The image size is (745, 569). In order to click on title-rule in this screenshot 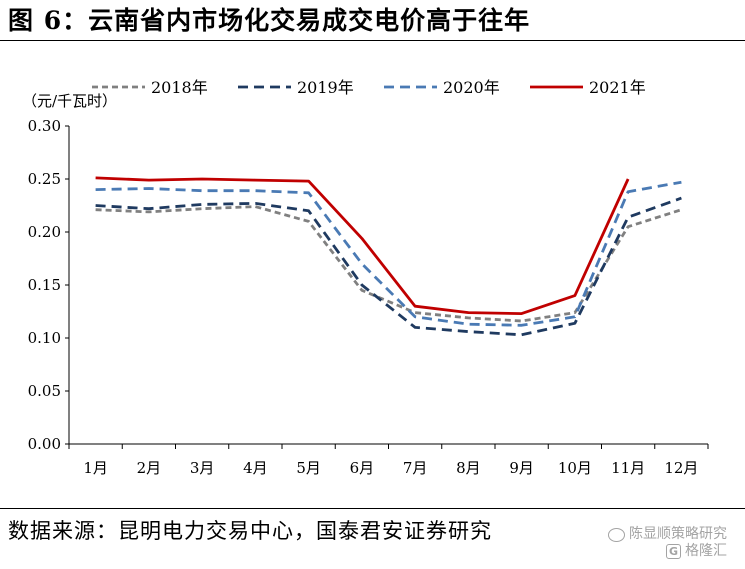, I will do `click(372, 40)`.